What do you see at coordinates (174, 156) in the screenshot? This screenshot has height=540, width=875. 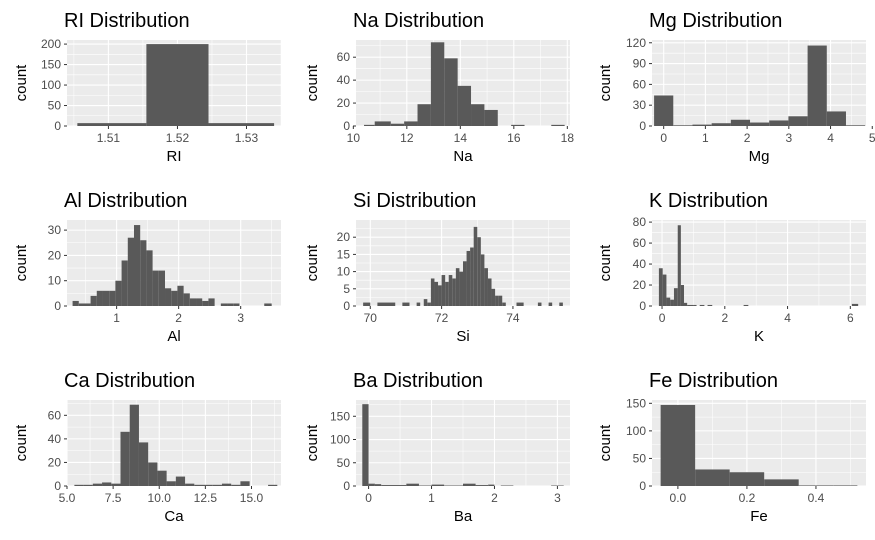 I see `x-axis-label: RI` at bounding box center [174, 156].